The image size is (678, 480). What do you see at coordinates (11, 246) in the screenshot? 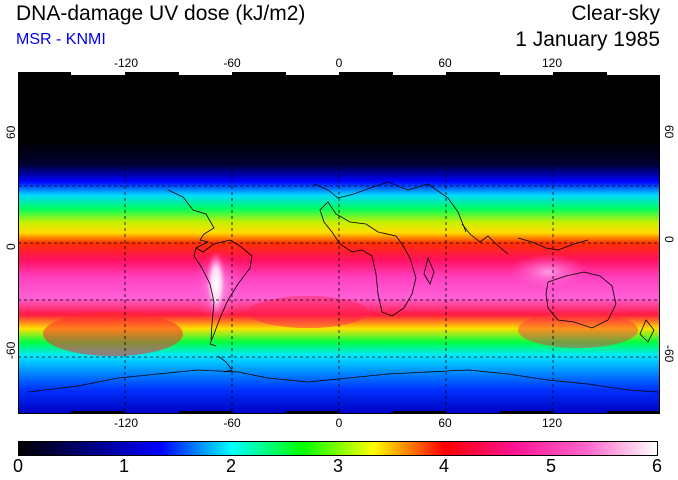
I see `lat-tick-left: 0` at bounding box center [11, 246].